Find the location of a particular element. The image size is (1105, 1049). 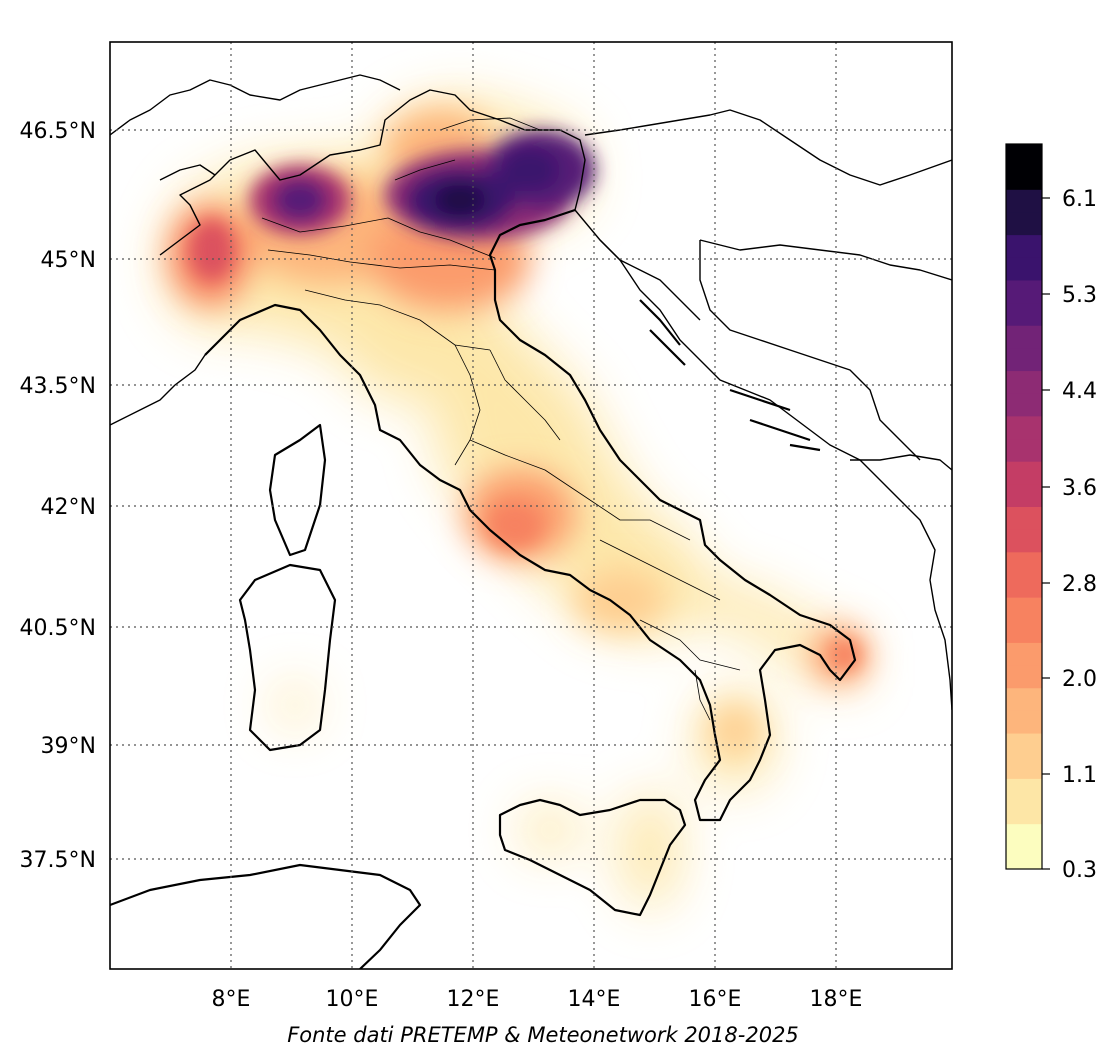

lat-tick-label: 39°N is located at coordinates (68, 746).